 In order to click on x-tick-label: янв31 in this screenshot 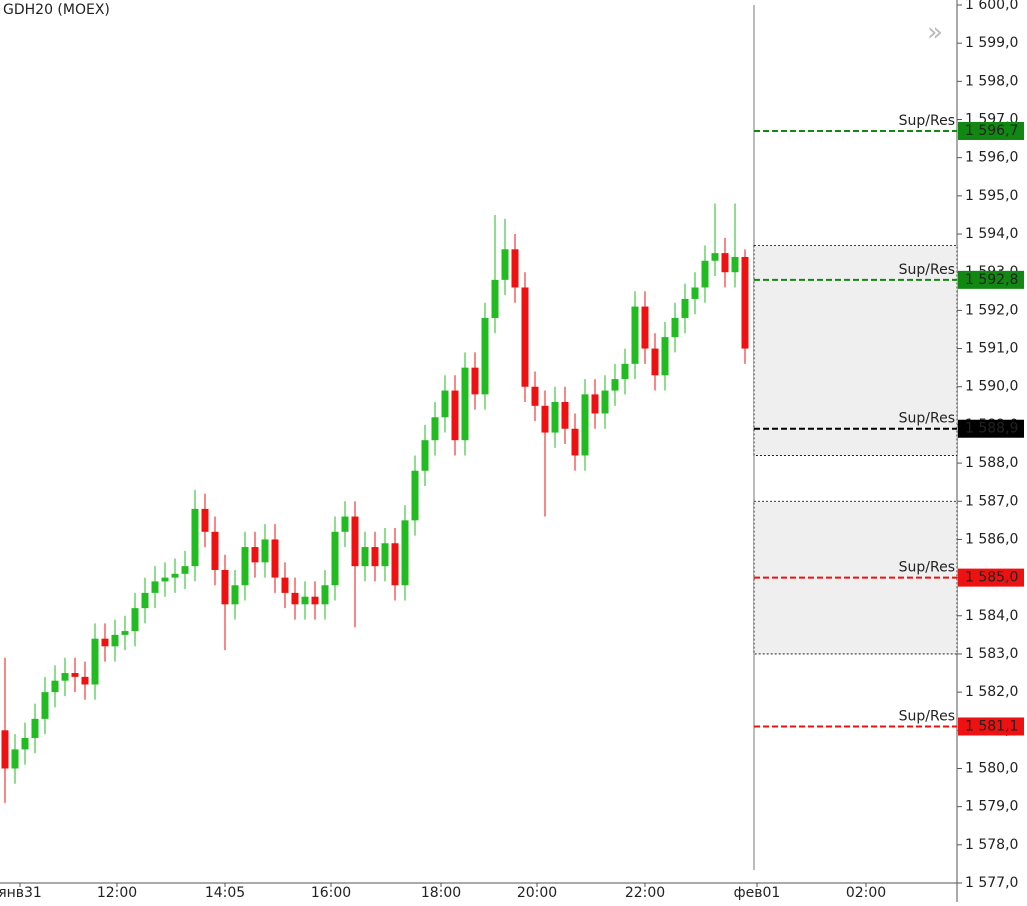, I will do `click(21, 893)`.